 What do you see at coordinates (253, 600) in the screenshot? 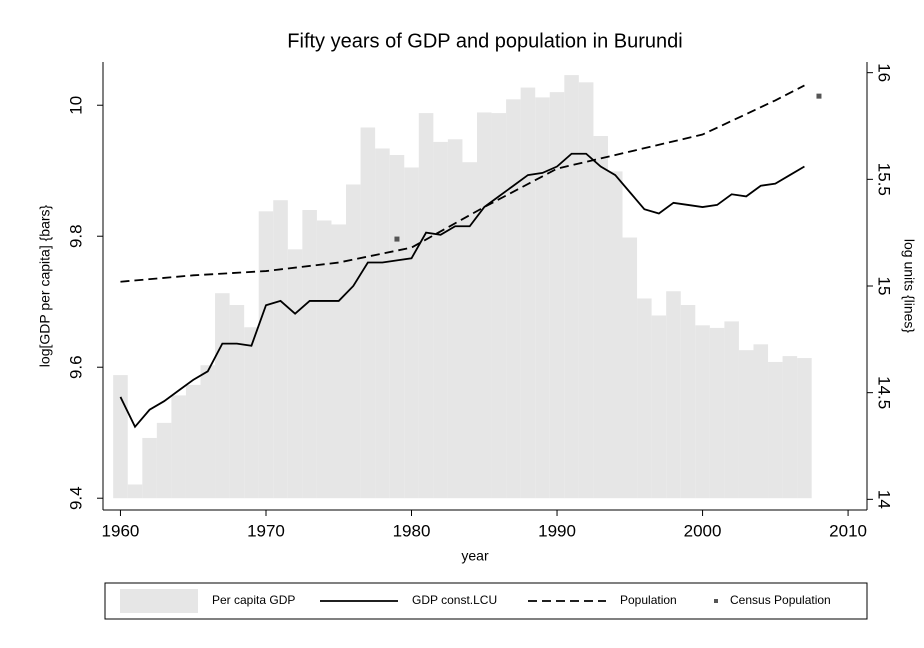
I see `legend-label: Per capita GDP` at bounding box center [253, 600].